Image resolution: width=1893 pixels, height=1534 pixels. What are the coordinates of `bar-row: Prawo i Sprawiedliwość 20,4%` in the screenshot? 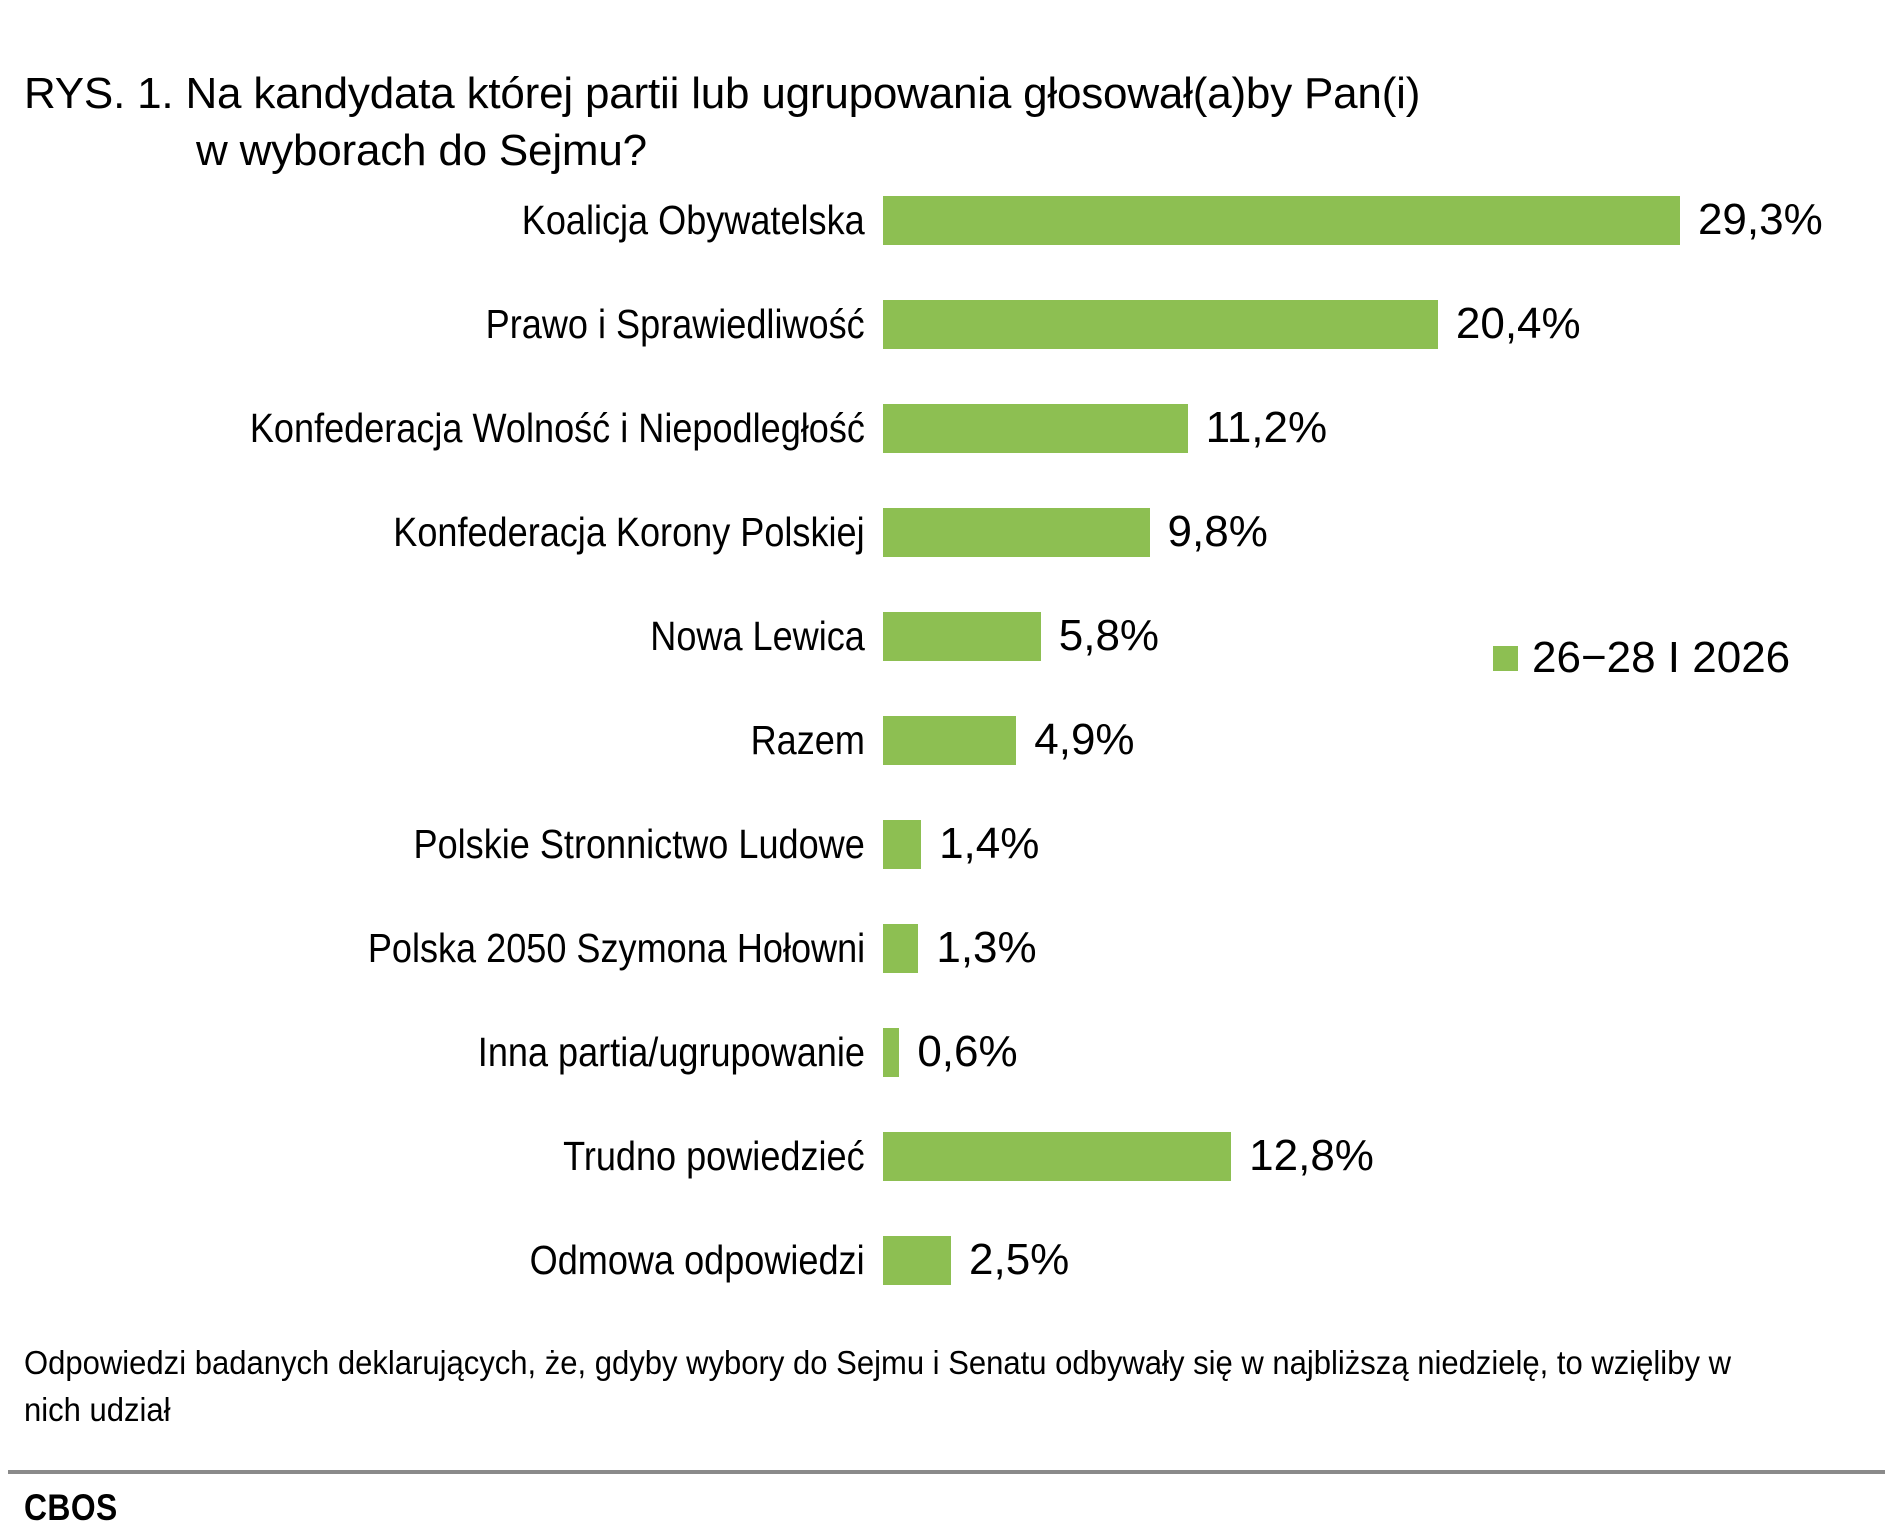 It's located at (946, 324).